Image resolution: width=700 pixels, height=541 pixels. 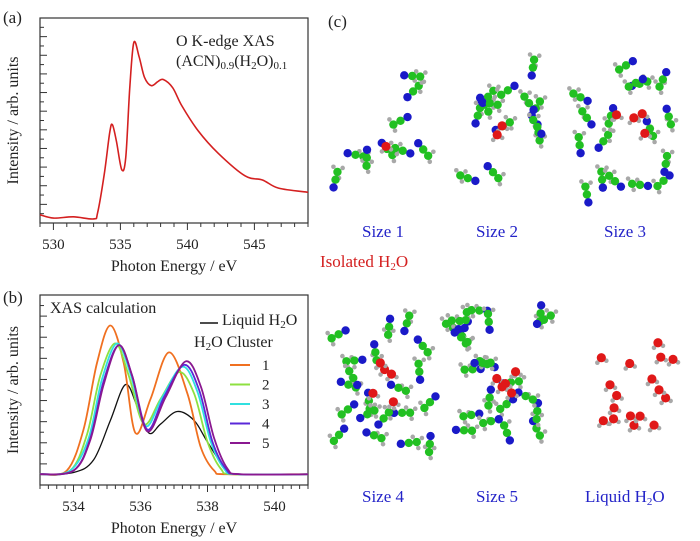 I want to click on legend-label: 3, so click(x=266, y=405).